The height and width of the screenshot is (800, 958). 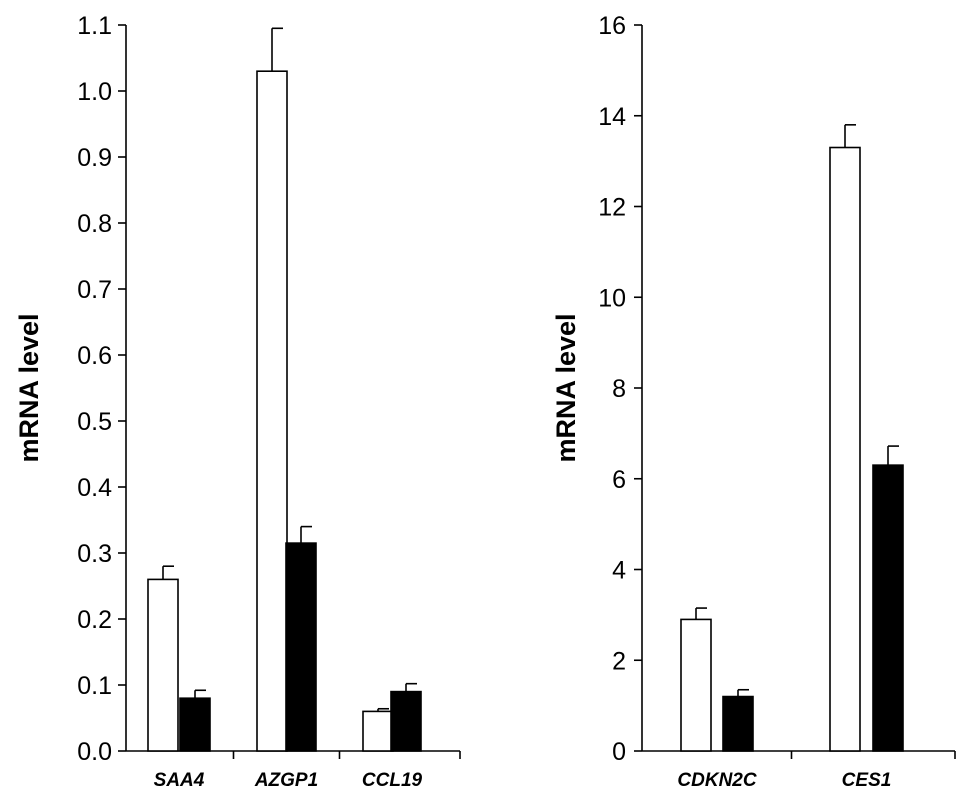 I want to click on y-tick-label: 1.1, so click(x=94, y=26).